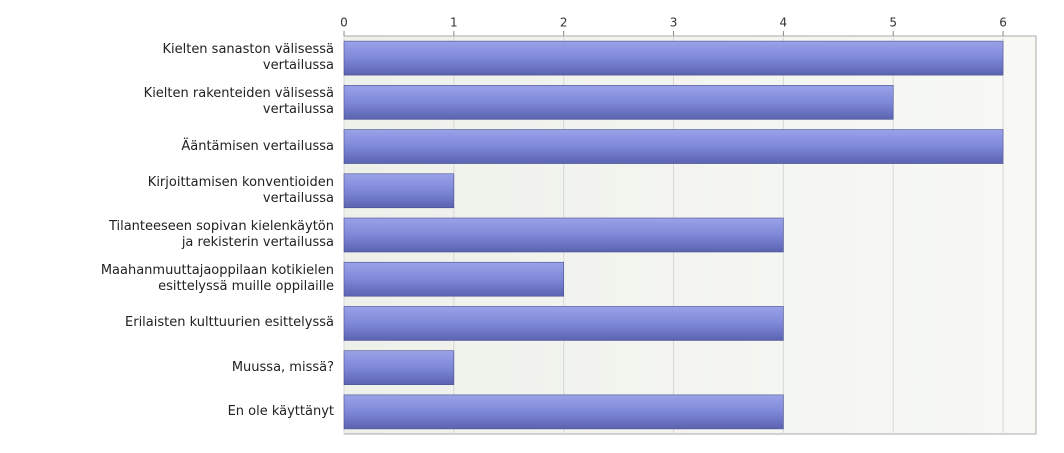  What do you see at coordinates (280, 411) in the screenshot?
I see `y-tick-label: En ole käyttänyt` at bounding box center [280, 411].